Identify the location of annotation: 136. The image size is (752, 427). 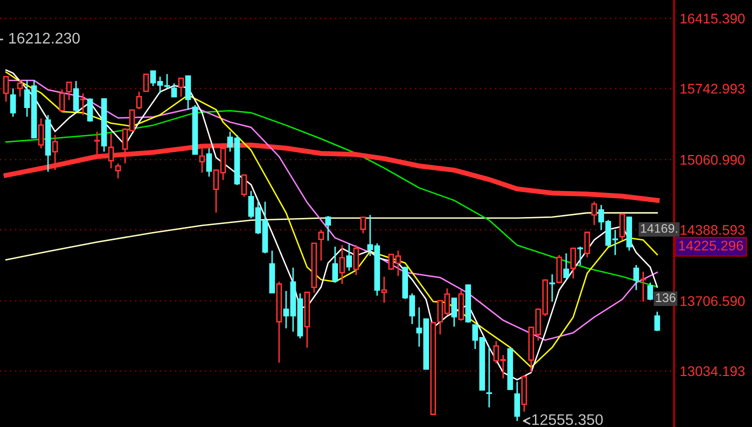
(666, 297).